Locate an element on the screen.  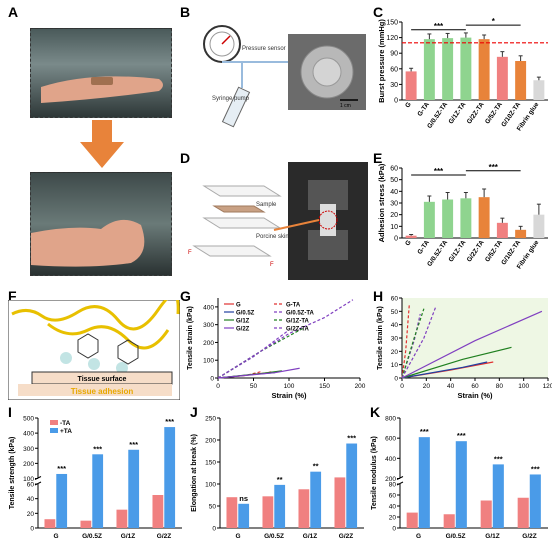
panel-label-b: B is located at coordinates (185, 12).